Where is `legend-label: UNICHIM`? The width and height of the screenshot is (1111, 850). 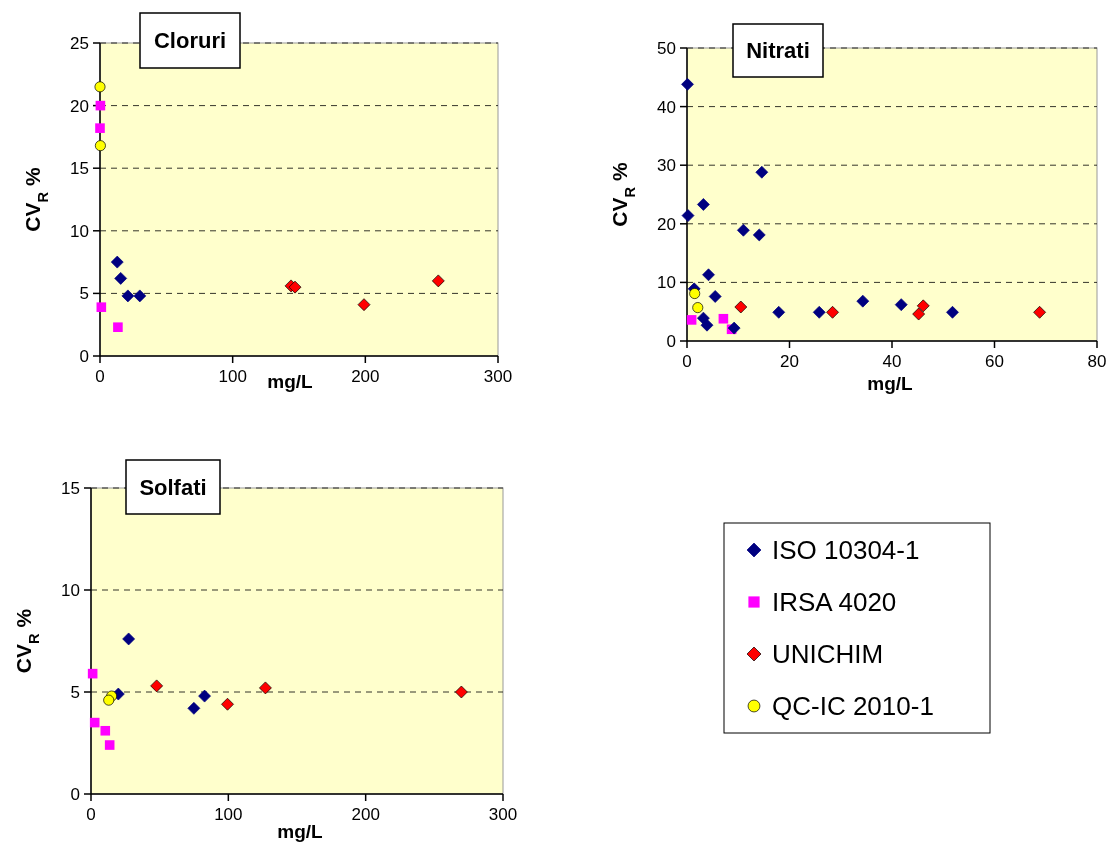 legend-label: UNICHIM is located at coordinates (828, 654).